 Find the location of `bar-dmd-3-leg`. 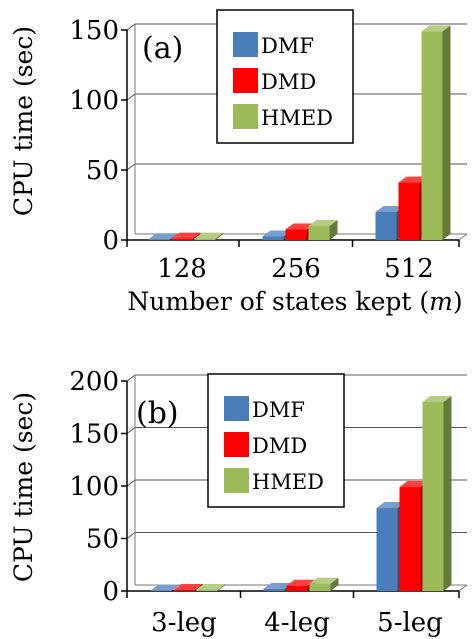

bar-dmd-3-leg is located at coordinates (188, 587).